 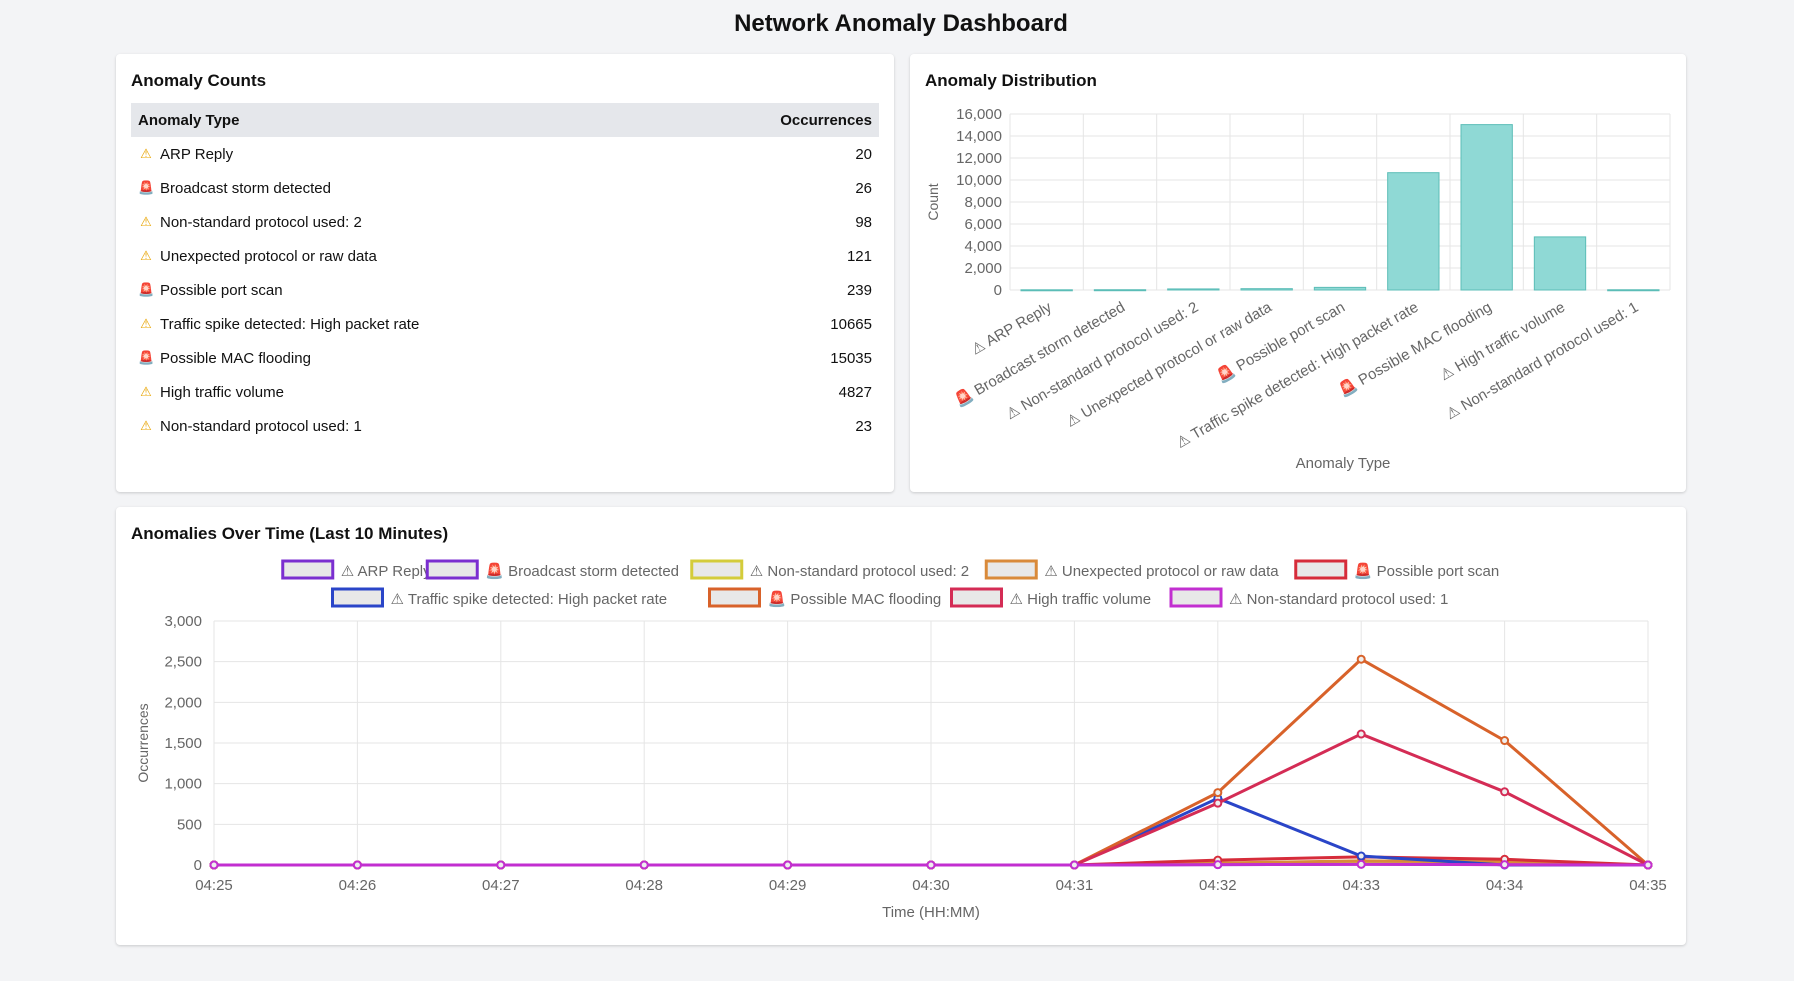 I want to click on column-header-anomaly-type: Anomaly Type, so click(x=406, y=120).